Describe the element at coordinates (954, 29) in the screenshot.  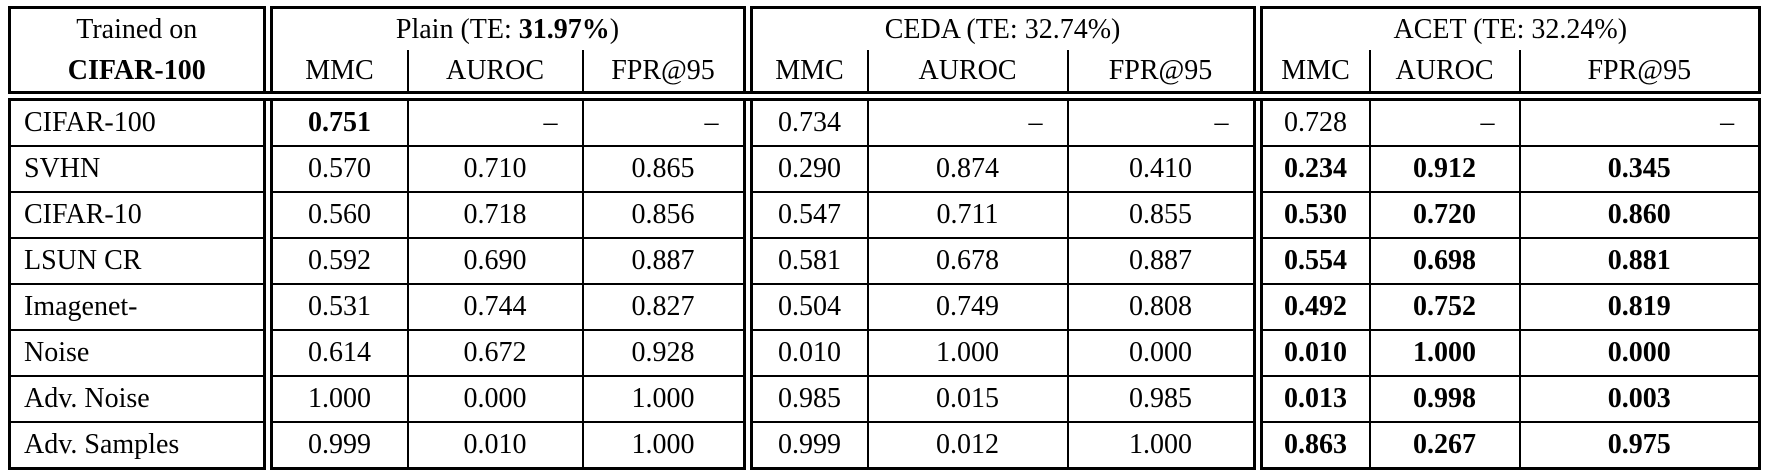
I see `group-label: CEDA (TE:` at that location.